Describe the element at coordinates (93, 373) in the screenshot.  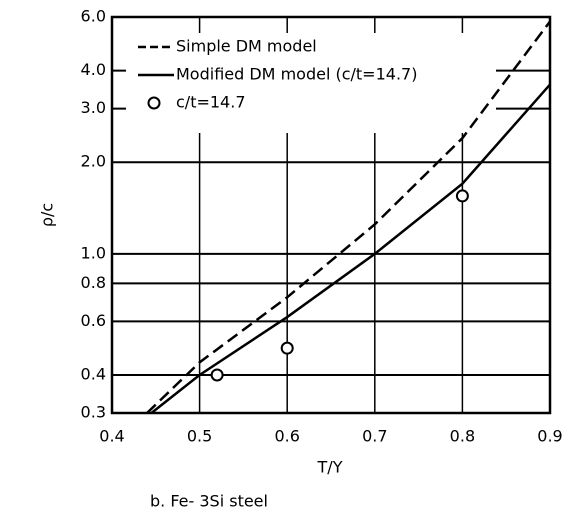
I see `y-tick-label: 0.4` at that location.